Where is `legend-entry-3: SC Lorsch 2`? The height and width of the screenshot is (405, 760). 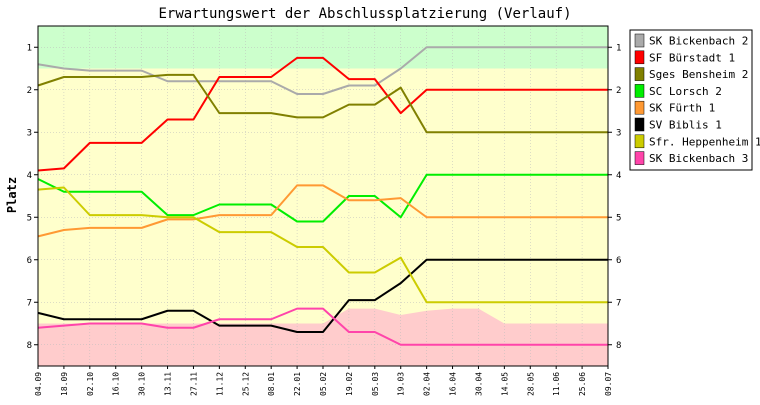
legend-entry-3: SC Lorsch 2 is located at coordinates (685, 91).